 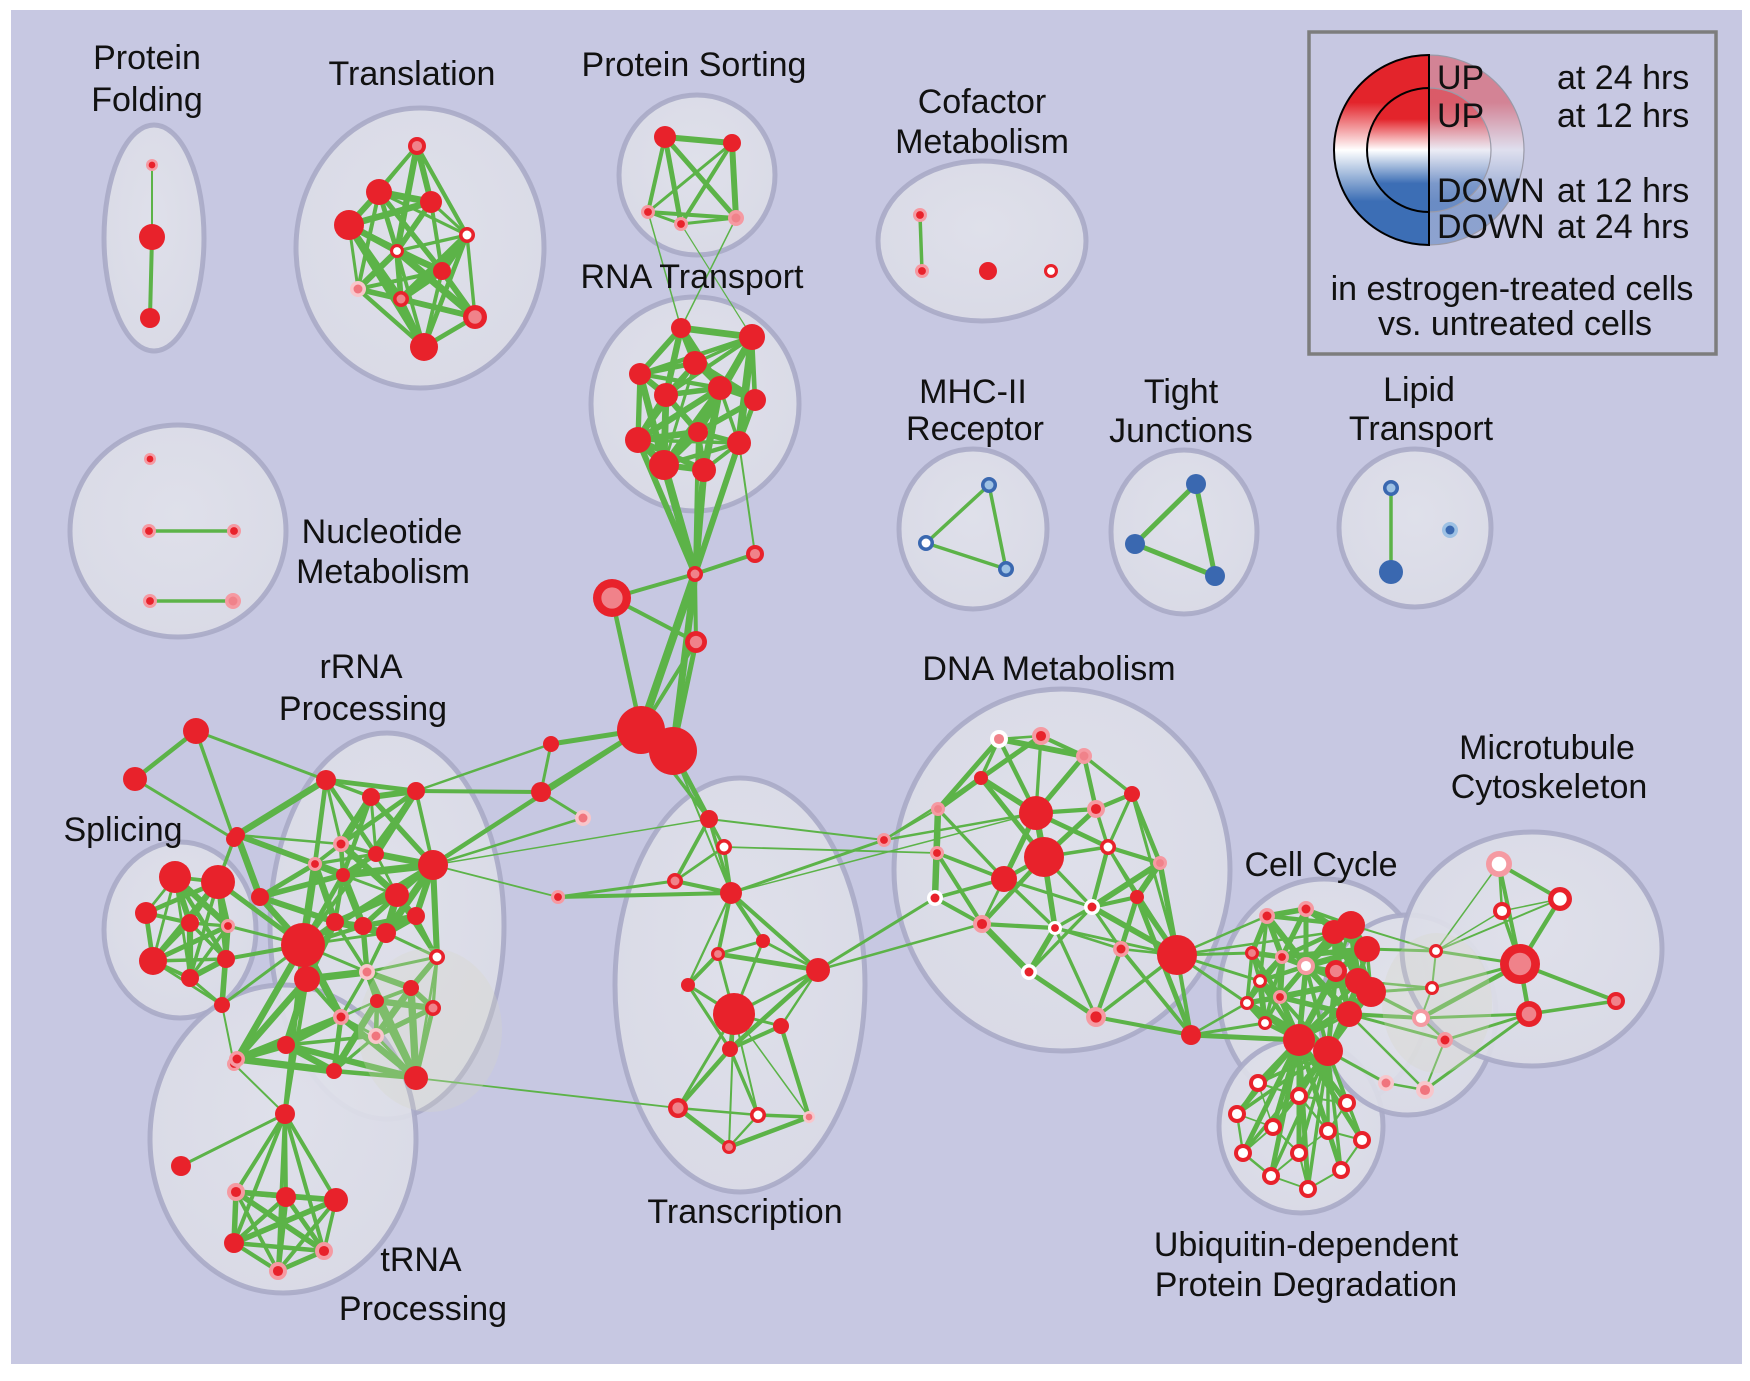 I want to click on cluster-label-tight-junctions-line0: Tight, so click(x=1181, y=392).